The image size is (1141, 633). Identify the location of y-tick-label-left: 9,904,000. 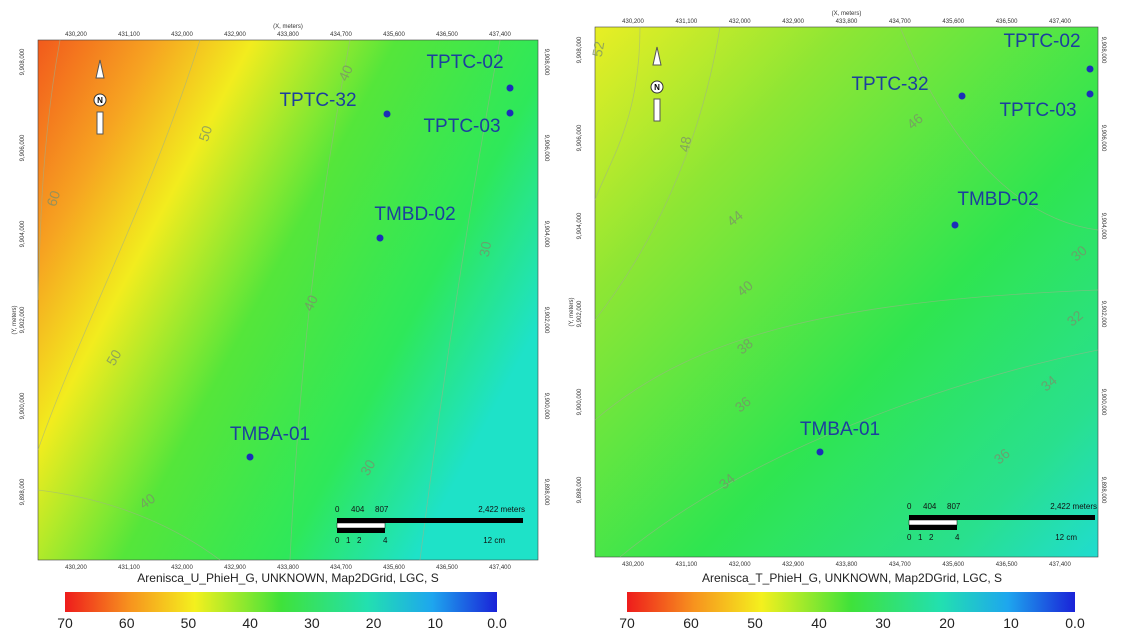
(23, 233).